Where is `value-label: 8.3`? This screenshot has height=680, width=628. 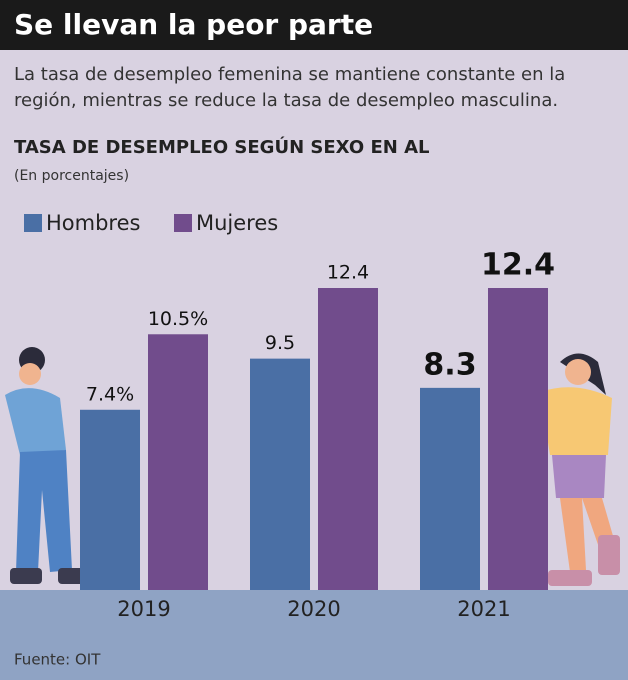 value-label: 8.3 is located at coordinates (449, 364).